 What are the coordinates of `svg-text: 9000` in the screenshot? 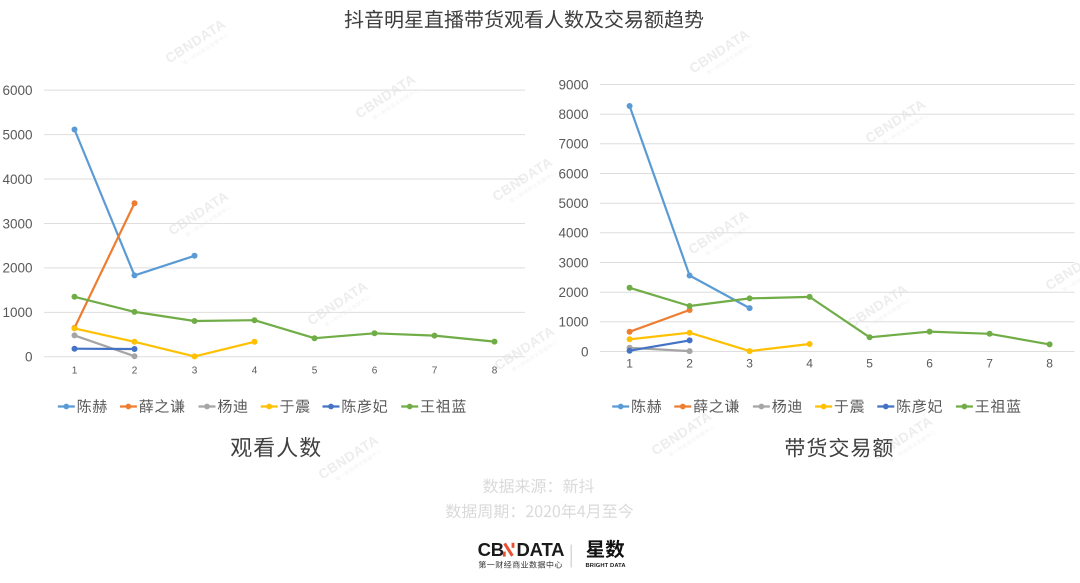 It's located at (573, 84).